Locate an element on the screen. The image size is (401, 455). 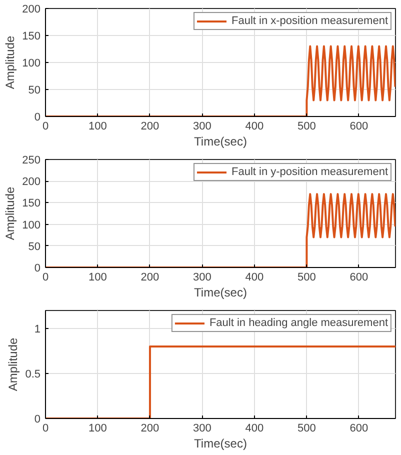
legend-label: Fault in heading angle measurement is located at coordinates (298, 323).